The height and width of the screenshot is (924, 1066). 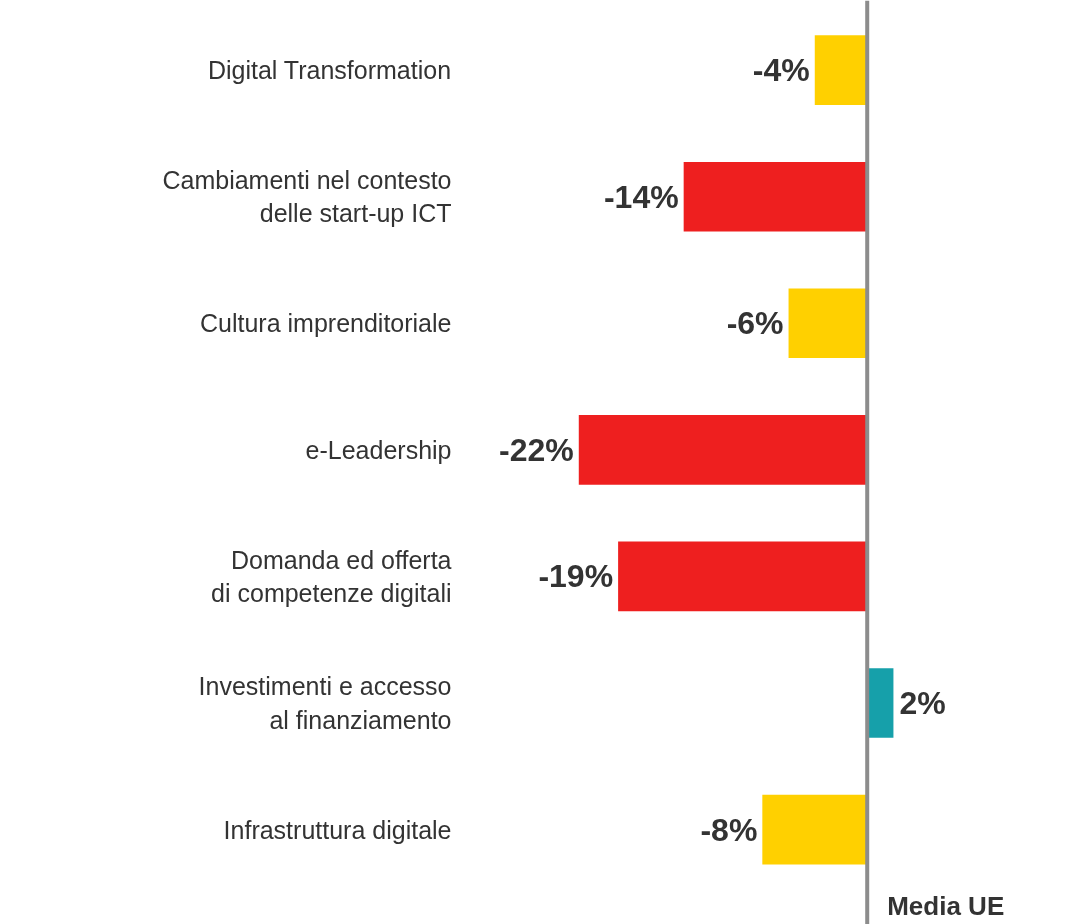 What do you see at coordinates (729, 829) in the screenshot?
I see `data-label: -8%` at bounding box center [729, 829].